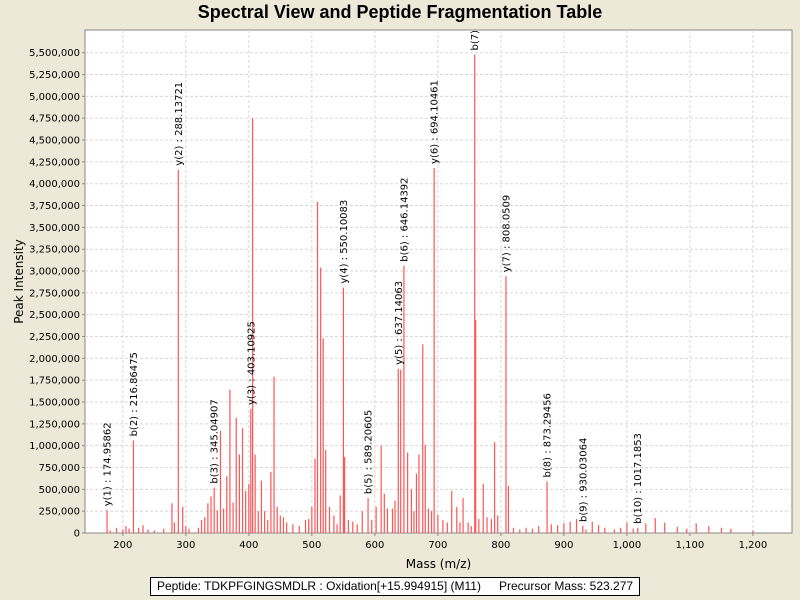  I want to click on peak-annotation: b(7), so click(475, 40).